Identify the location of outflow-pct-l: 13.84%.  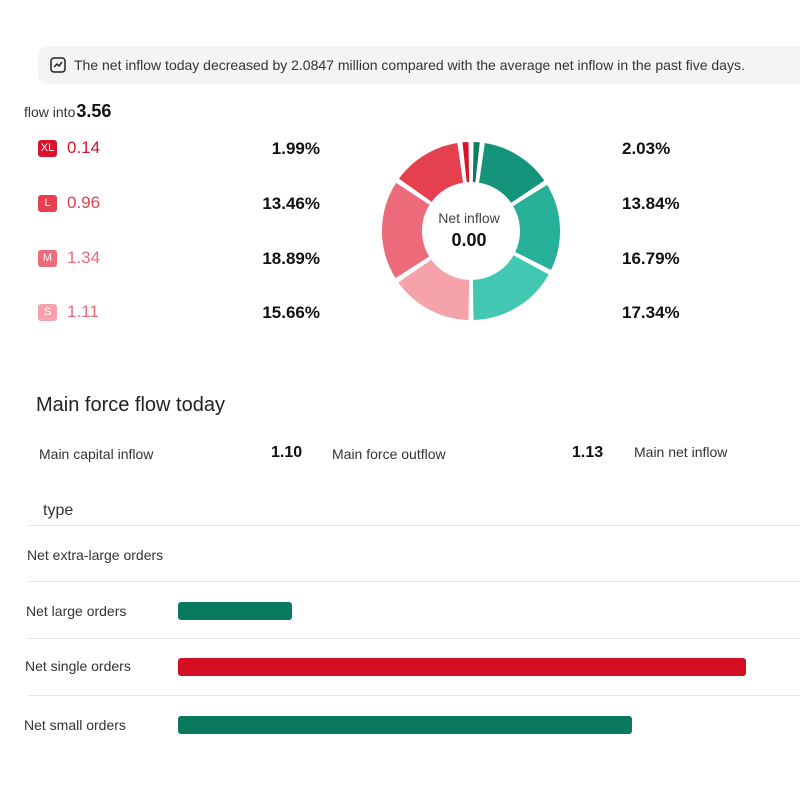
(651, 203).